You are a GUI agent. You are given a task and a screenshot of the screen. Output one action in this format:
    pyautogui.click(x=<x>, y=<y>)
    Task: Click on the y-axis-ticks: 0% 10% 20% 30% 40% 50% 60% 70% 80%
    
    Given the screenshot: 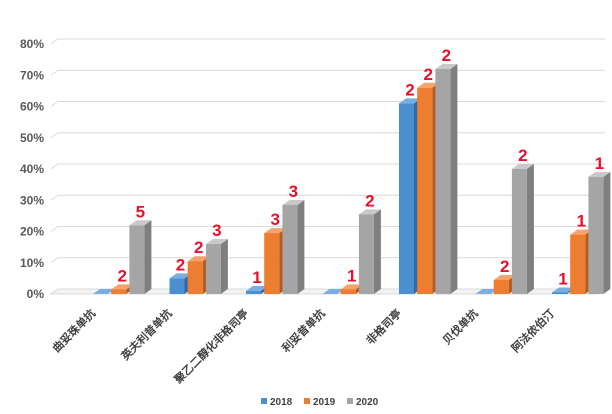 What is the action you would take?
    pyautogui.click(x=32, y=169)
    